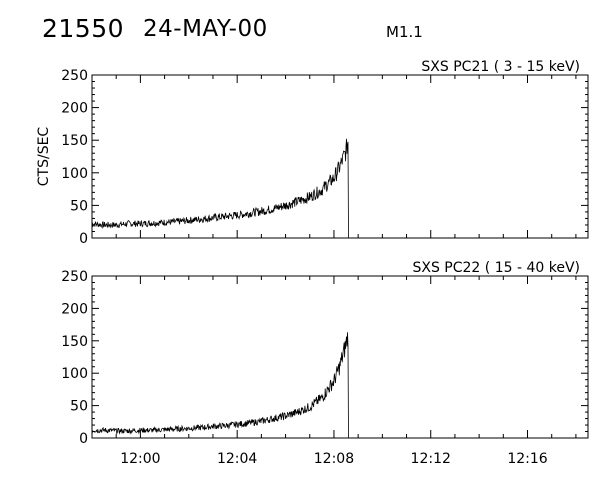 The width and height of the screenshot is (600, 480). What do you see at coordinates (205, 29) in the screenshot?
I see `event-date: 24-MAY-00` at bounding box center [205, 29].